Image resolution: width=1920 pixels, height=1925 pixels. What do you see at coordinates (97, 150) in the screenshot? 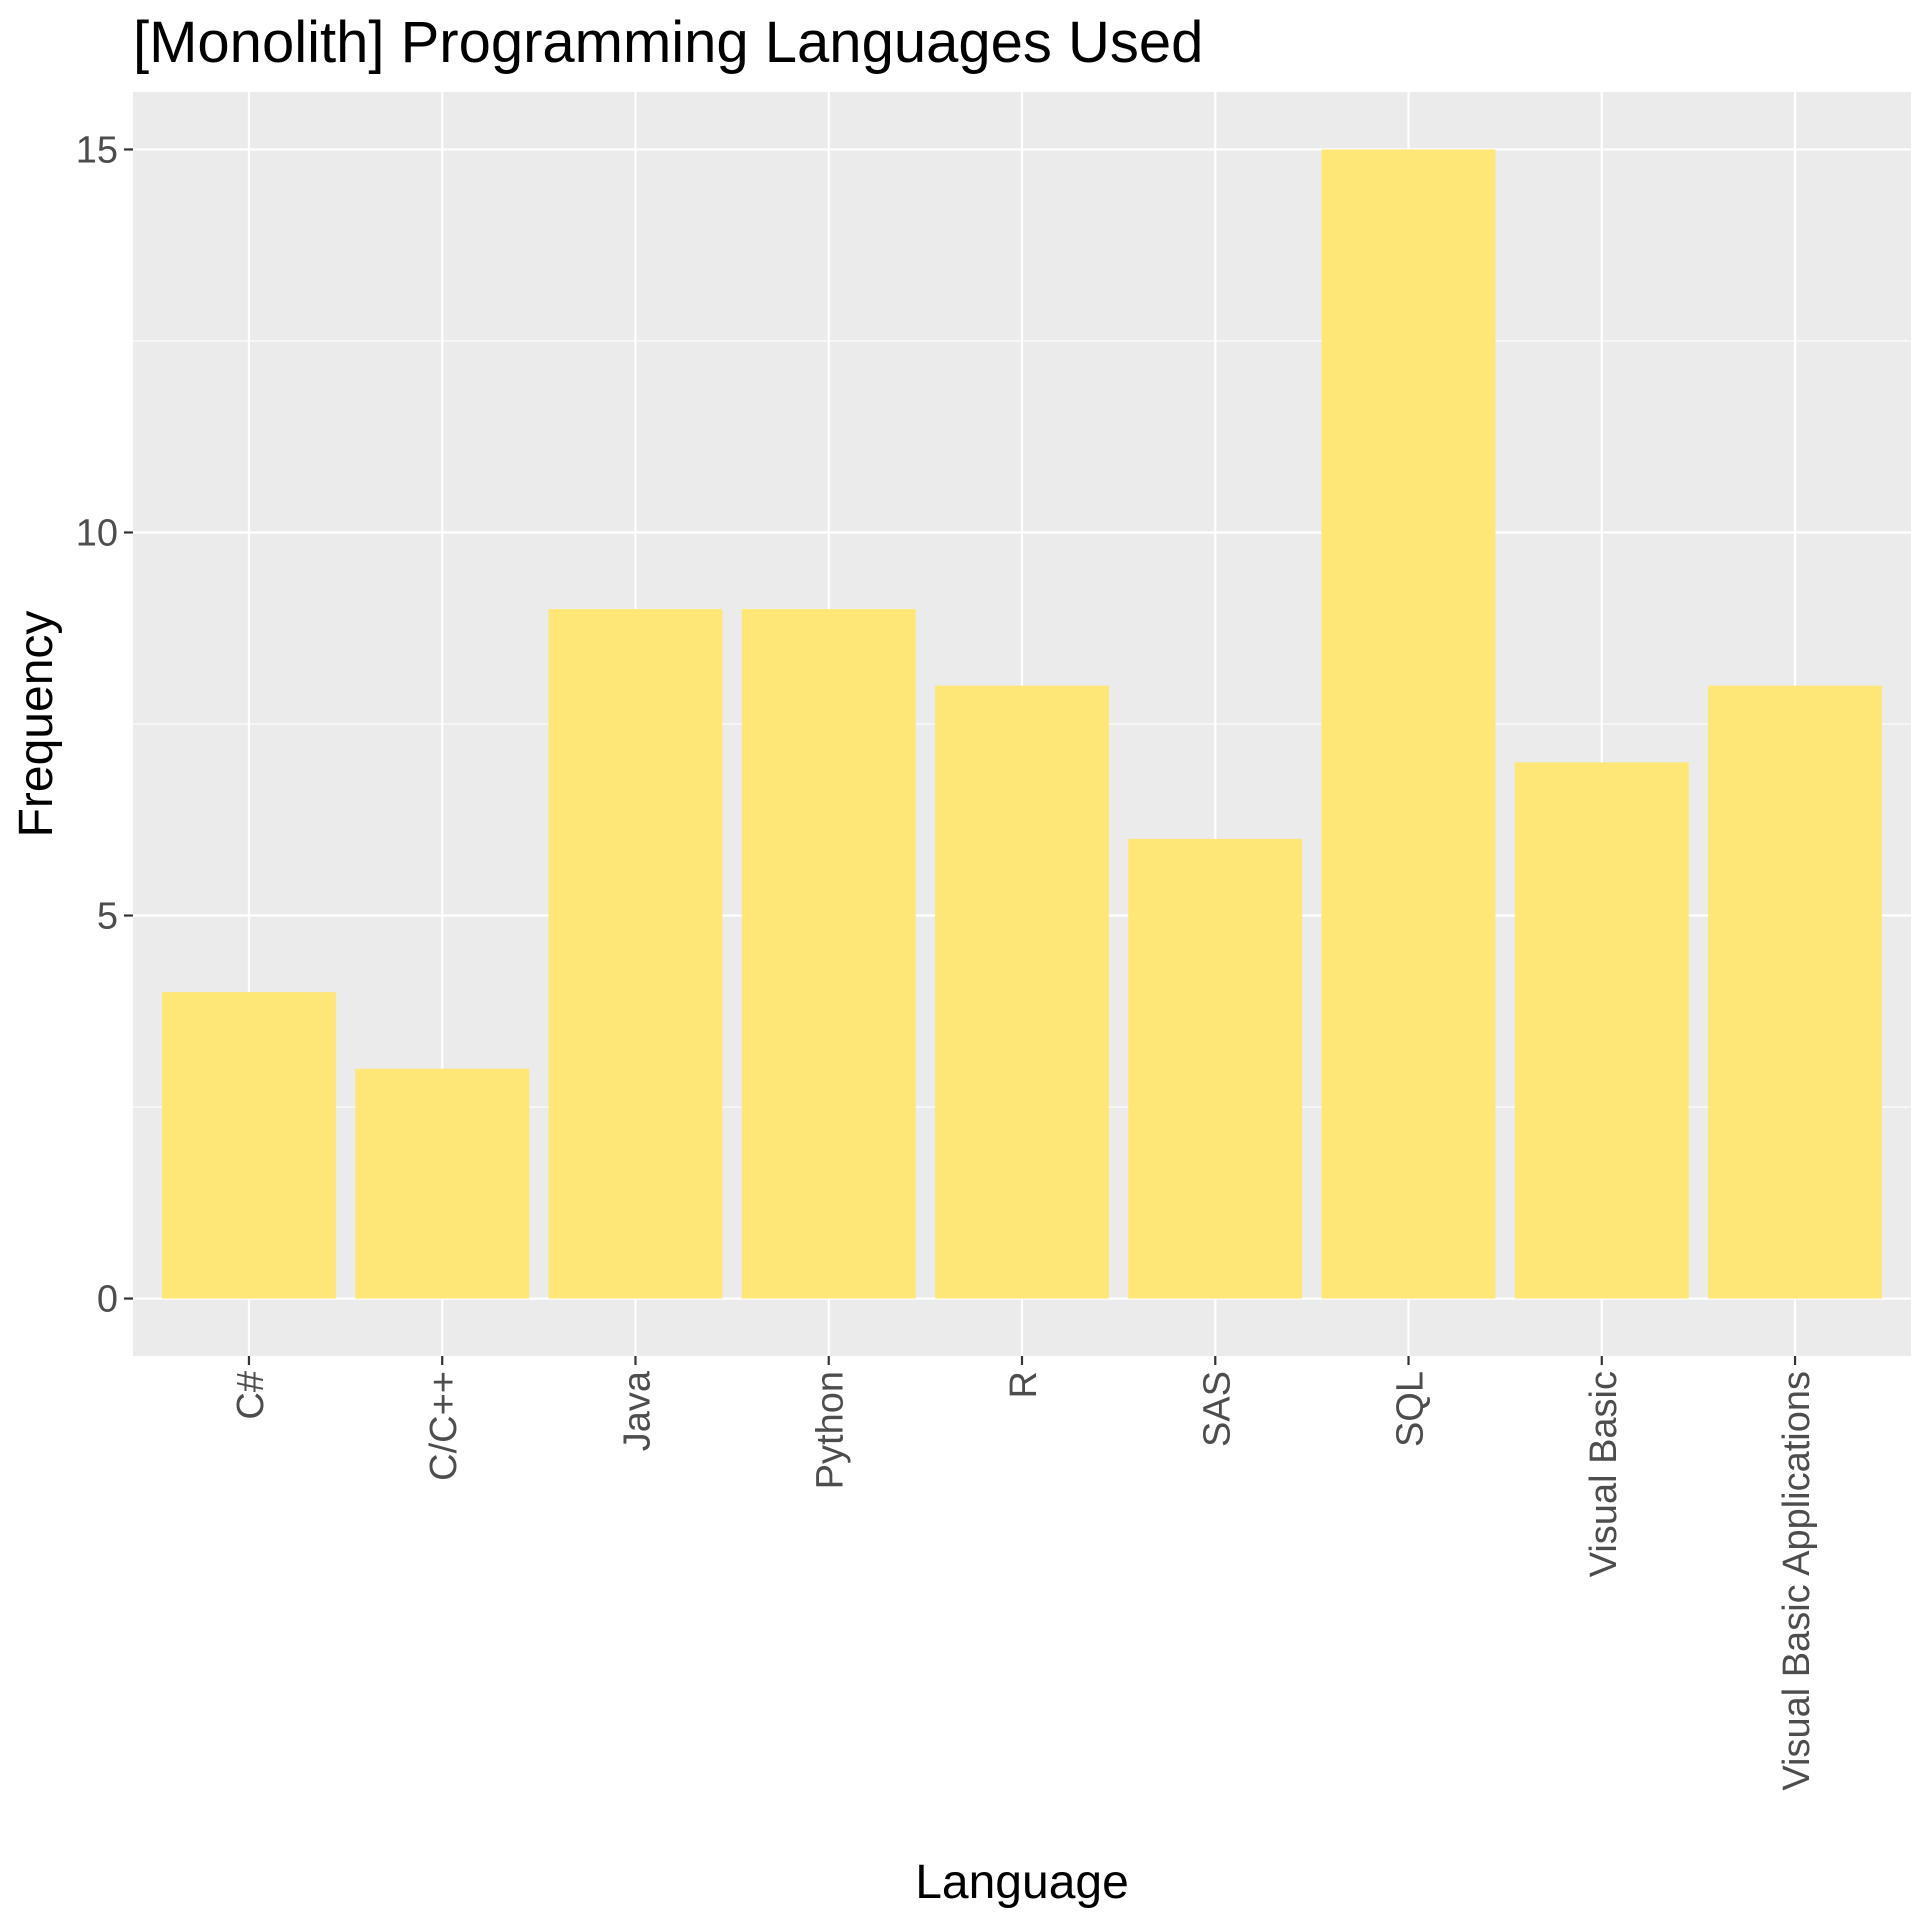
I see `y-tick-label: 15` at bounding box center [97, 150].